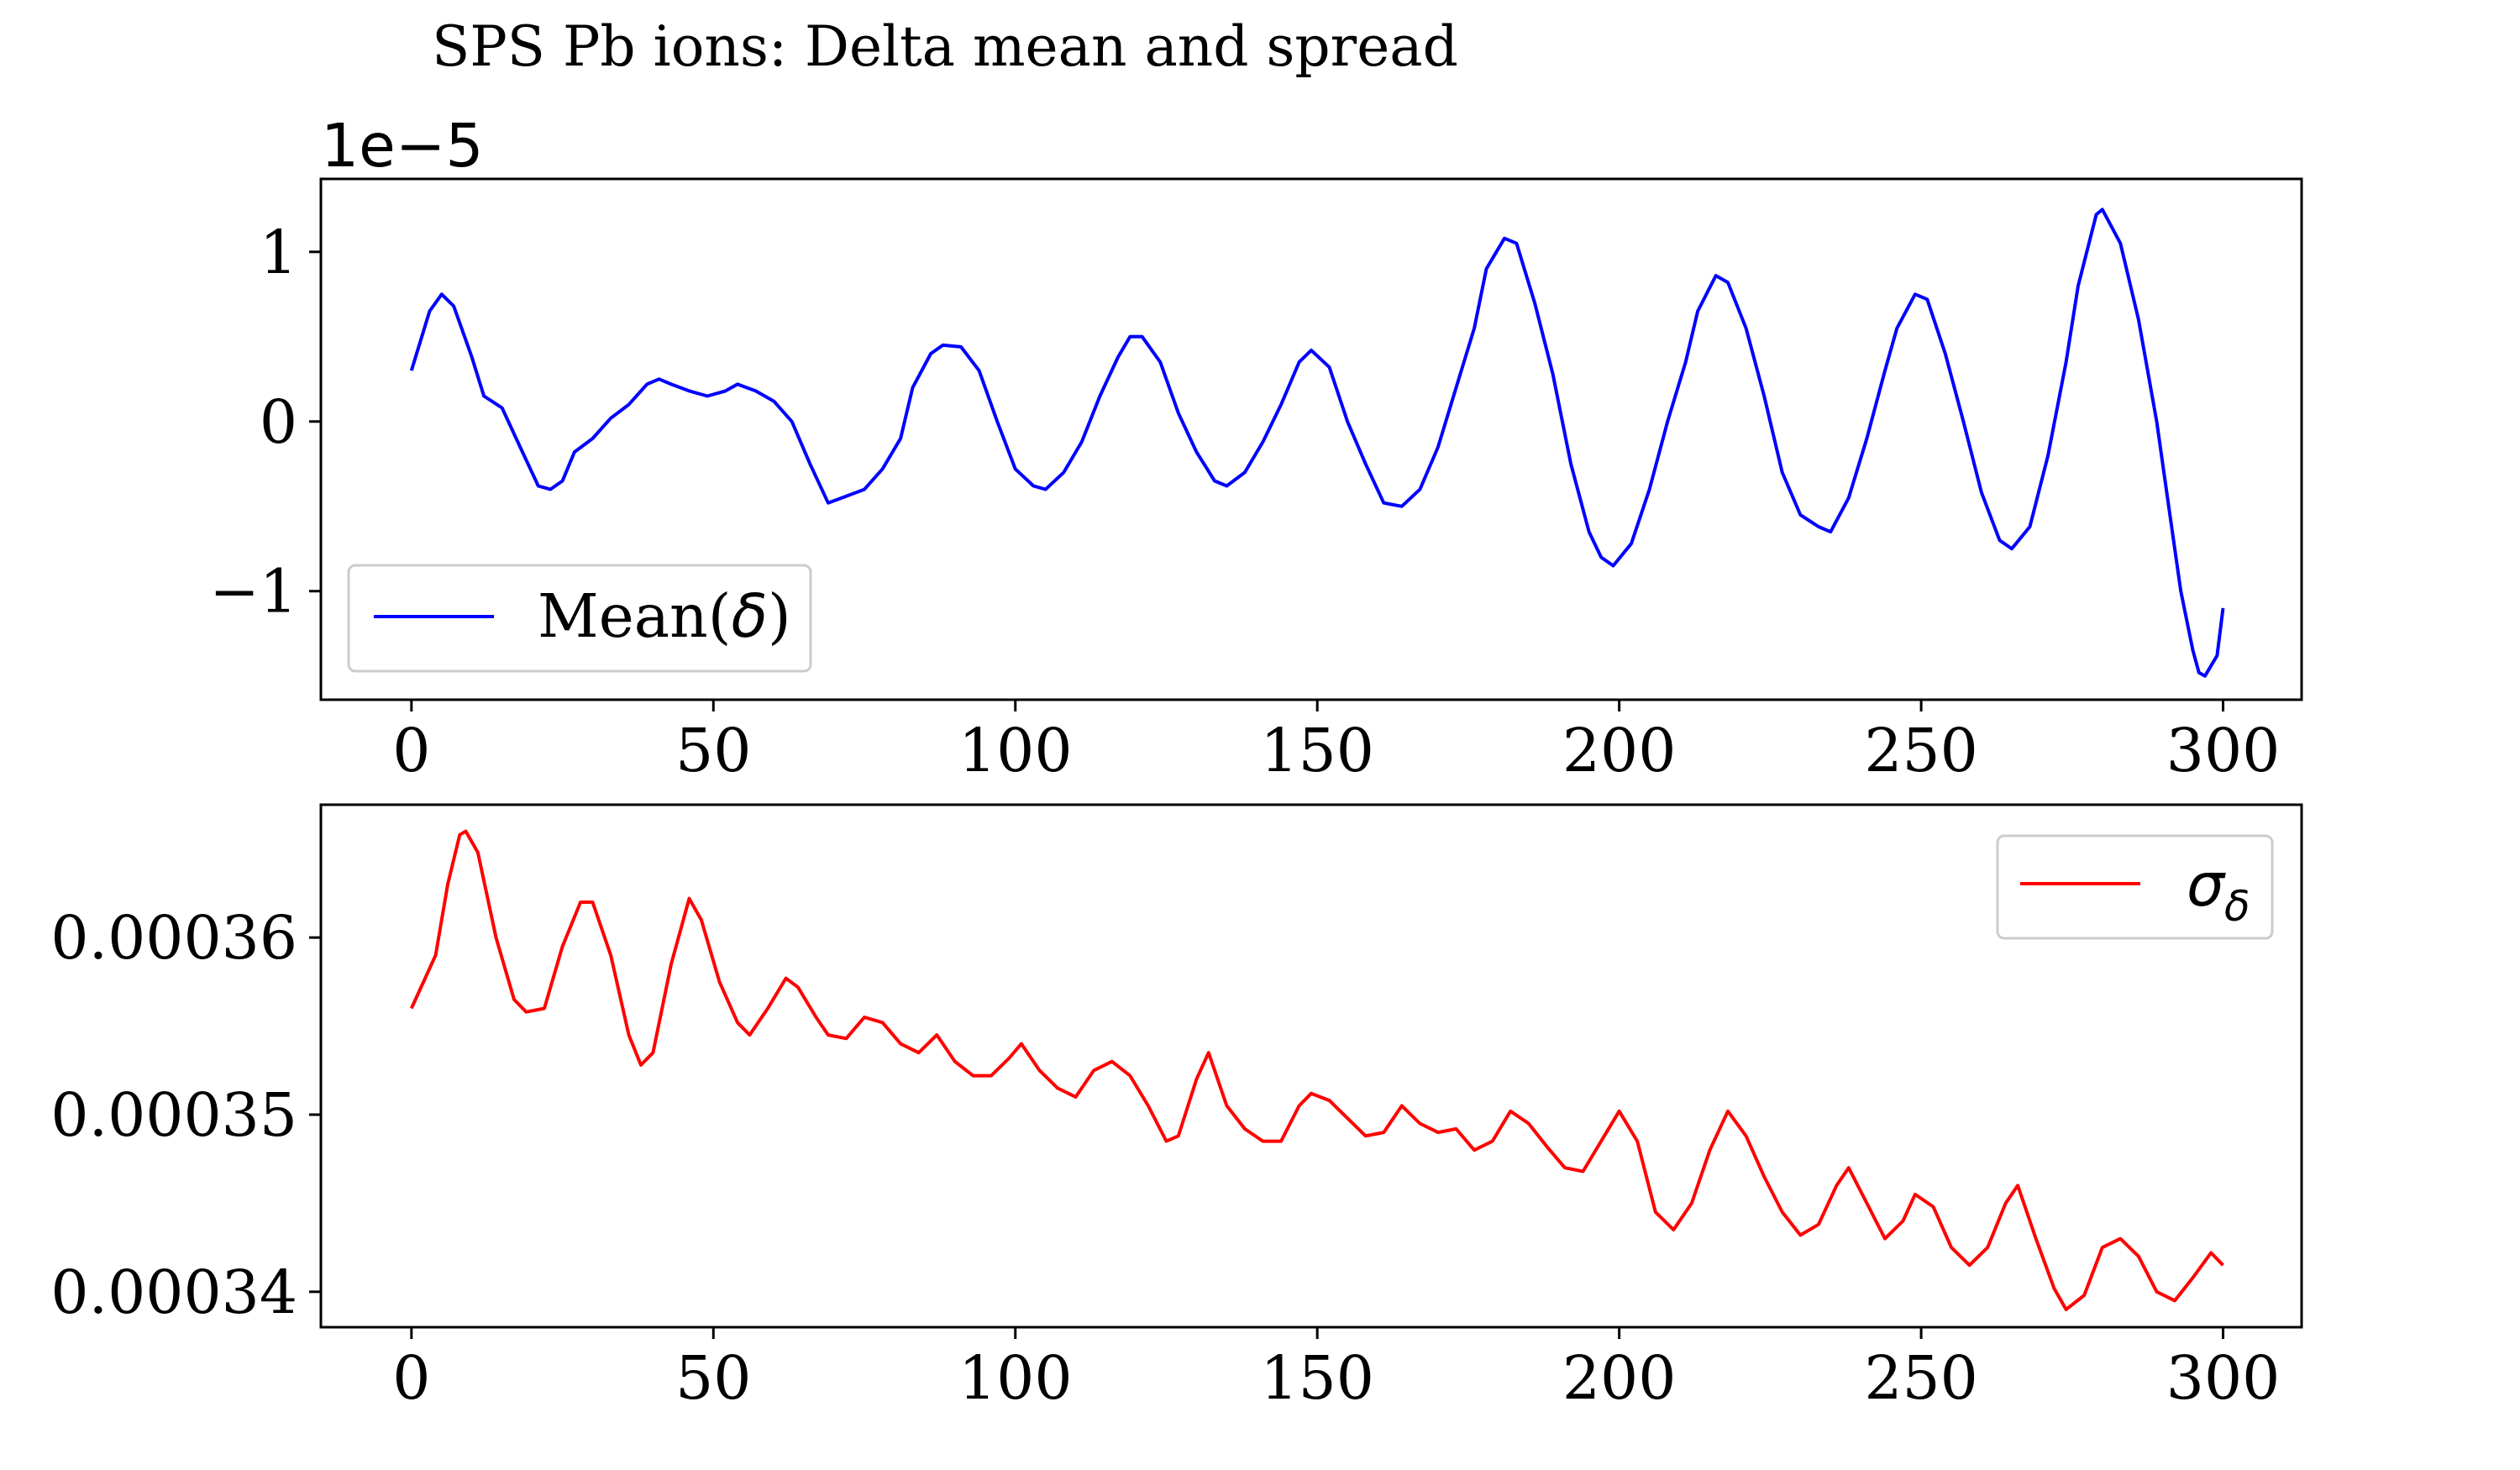 This screenshot has width=2520, height=1470. What do you see at coordinates (1921, 750) in the screenshot?
I see `mean-delta-x-tick-label: 250` at bounding box center [1921, 750].